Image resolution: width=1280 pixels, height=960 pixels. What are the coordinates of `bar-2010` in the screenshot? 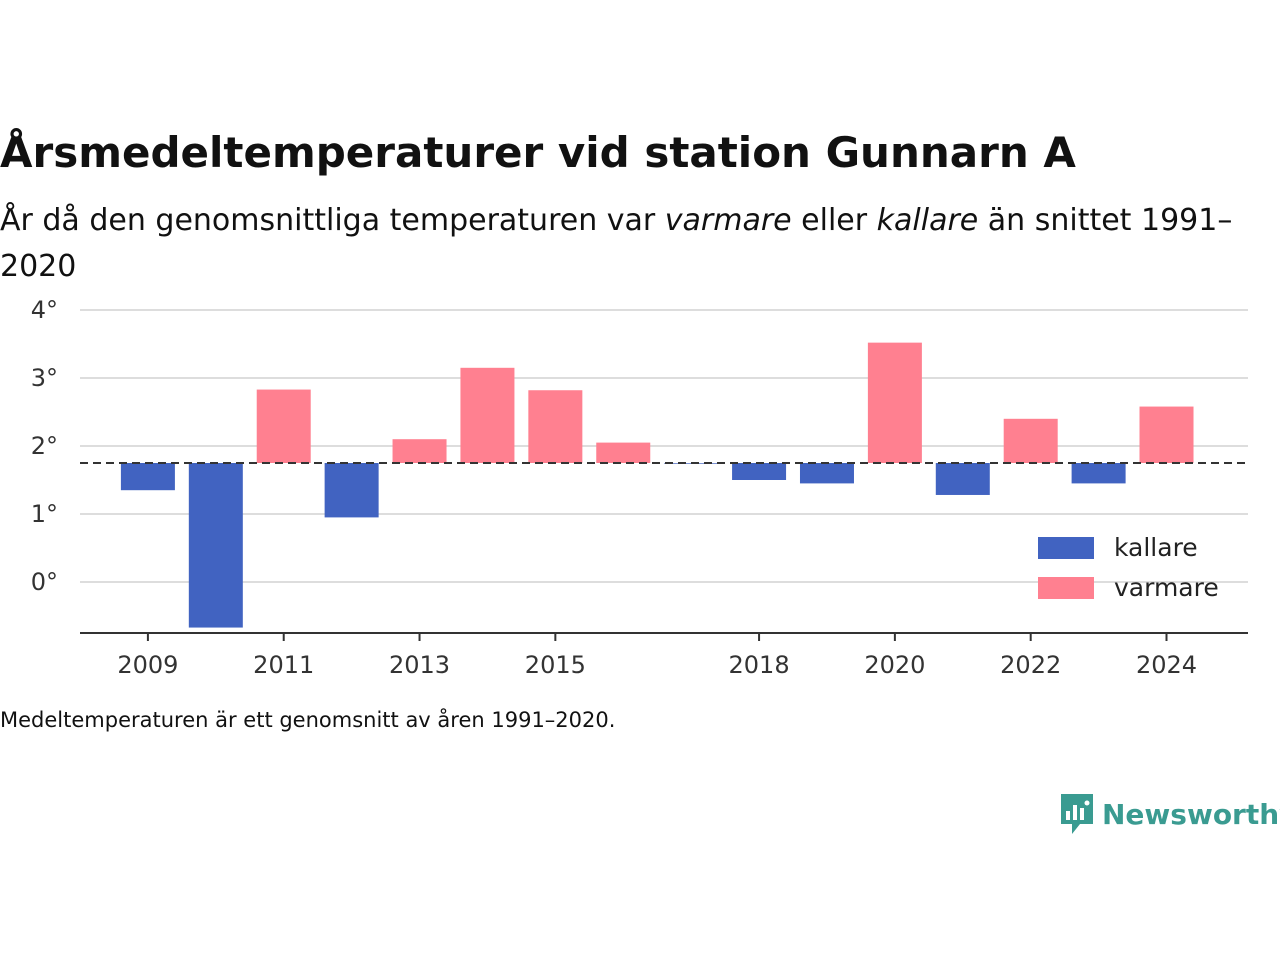 It's located at (215, 545).